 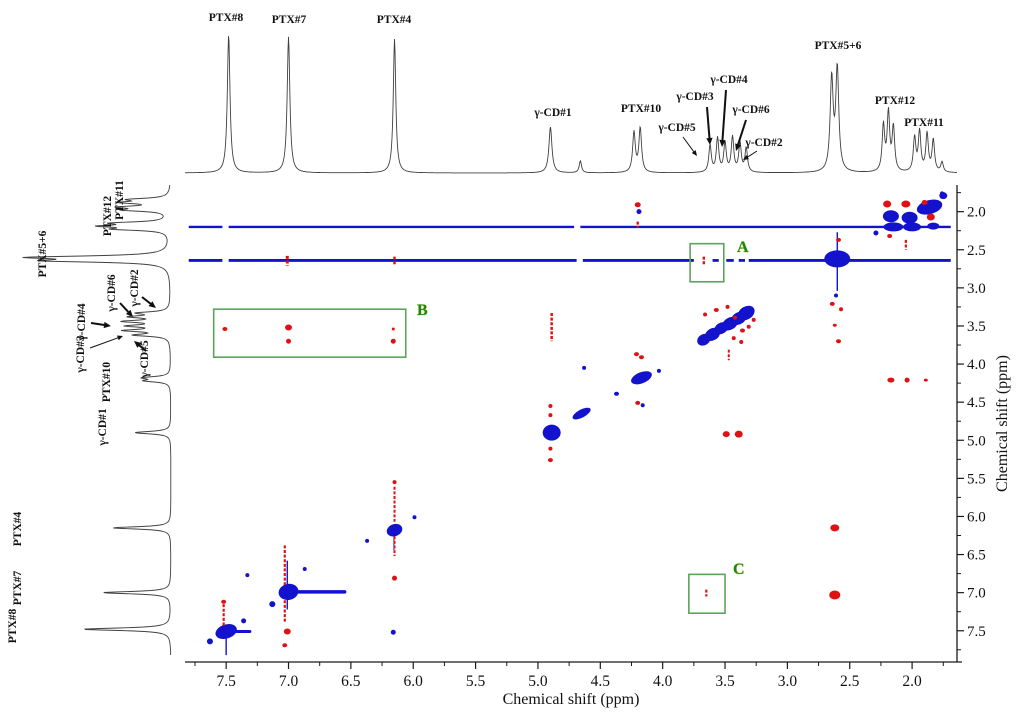 What do you see at coordinates (538, 681) in the screenshot?
I see `x-tick-label: 5.0` at bounding box center [538, 681].